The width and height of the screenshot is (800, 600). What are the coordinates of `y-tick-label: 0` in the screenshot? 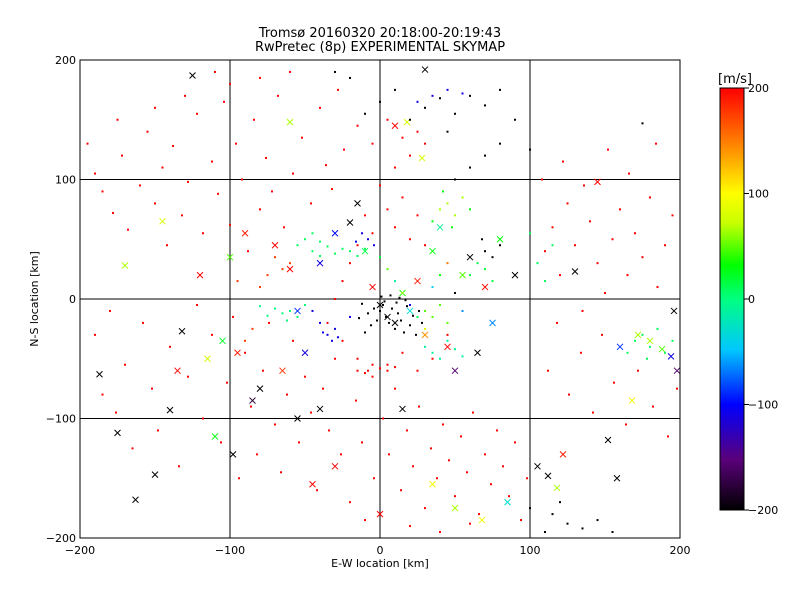 It's located at (72, 299).